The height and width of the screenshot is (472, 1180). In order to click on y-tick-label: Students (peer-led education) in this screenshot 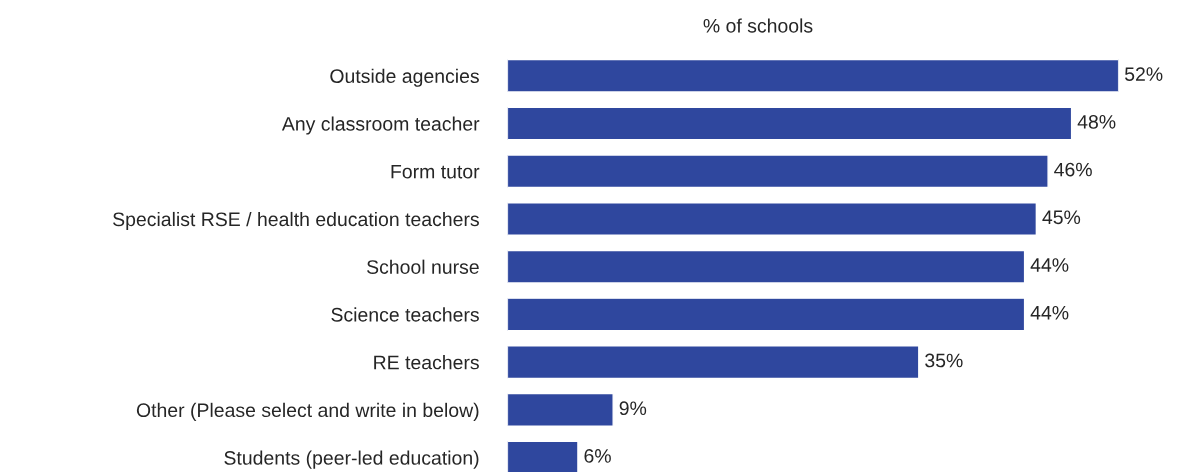, I will do `click(351, 459)`.